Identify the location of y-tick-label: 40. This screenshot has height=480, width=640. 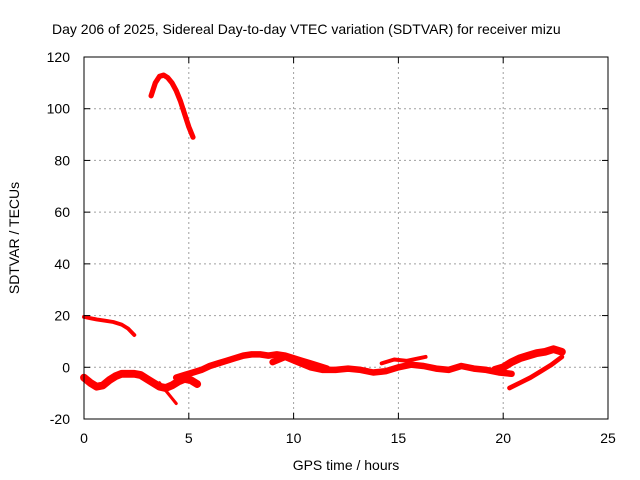
(62, 264).